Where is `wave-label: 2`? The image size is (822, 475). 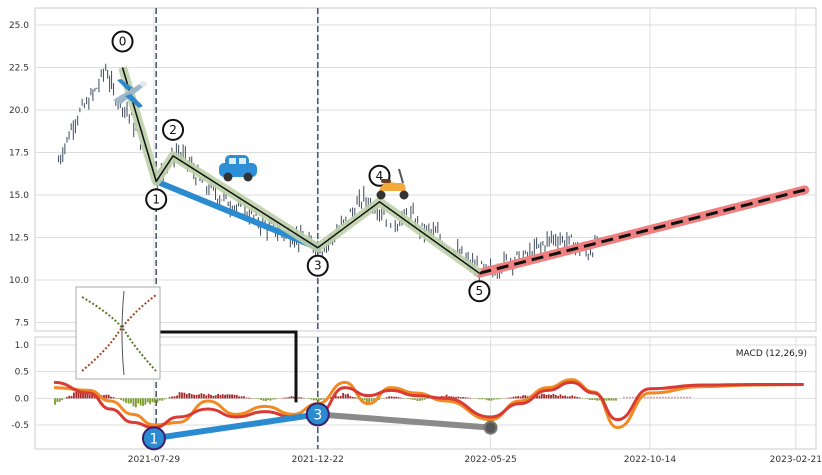
wave-label: 2 is located at coordinates (173, 130).